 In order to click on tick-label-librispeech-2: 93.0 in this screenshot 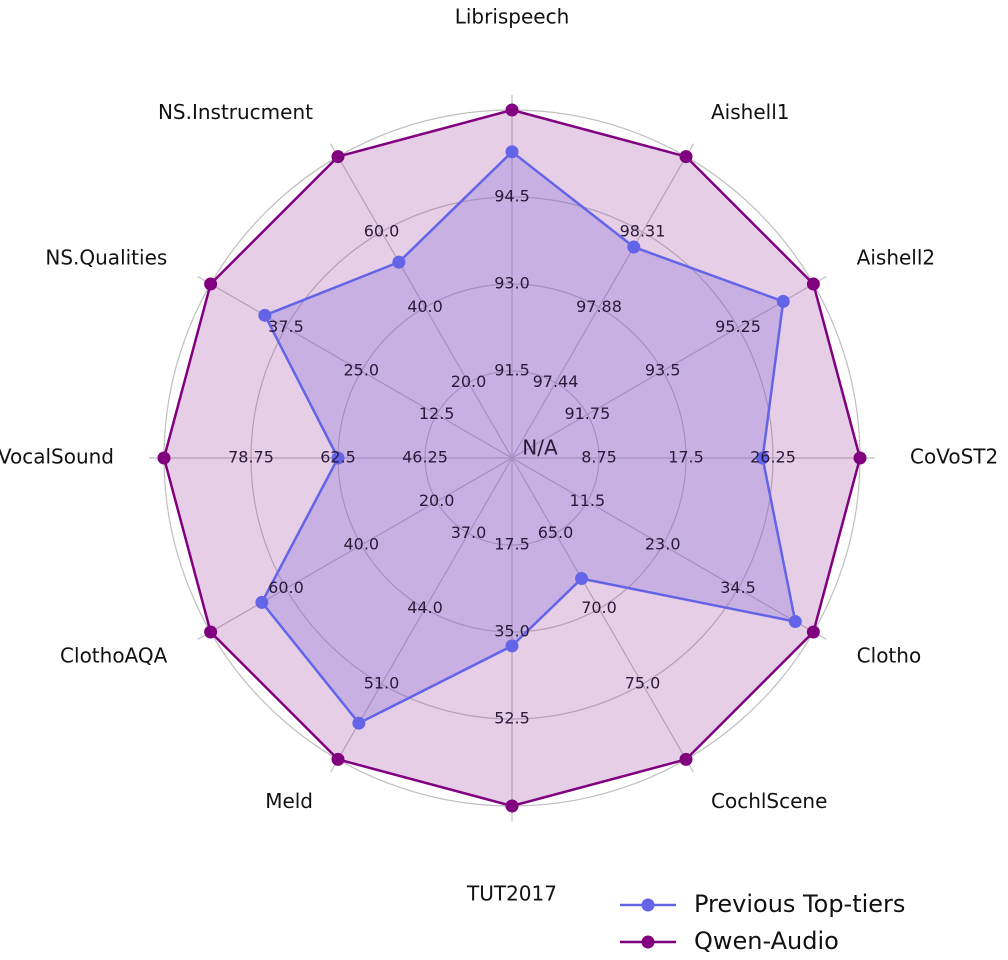, I will do `click(512, 283)`.